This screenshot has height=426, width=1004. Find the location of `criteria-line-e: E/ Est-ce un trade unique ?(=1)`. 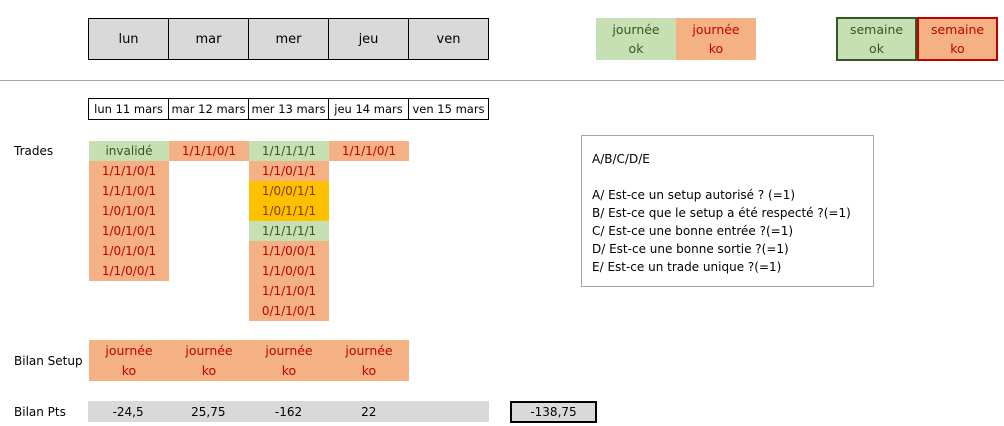

criteria-line-e: E/ Est-ce un trade unique ?(=1) is located at coordinates (687, 267).